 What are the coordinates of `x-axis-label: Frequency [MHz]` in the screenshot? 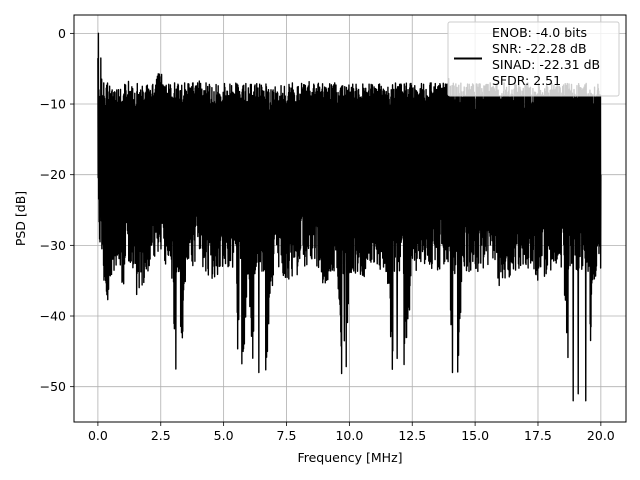 It's located at (349, 457).